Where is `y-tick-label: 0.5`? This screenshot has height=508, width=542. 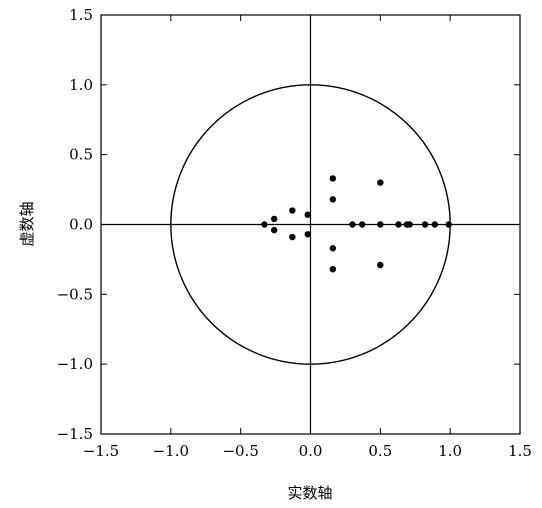 y-tick-label: 0.5 is located at coordinates (81, 155).